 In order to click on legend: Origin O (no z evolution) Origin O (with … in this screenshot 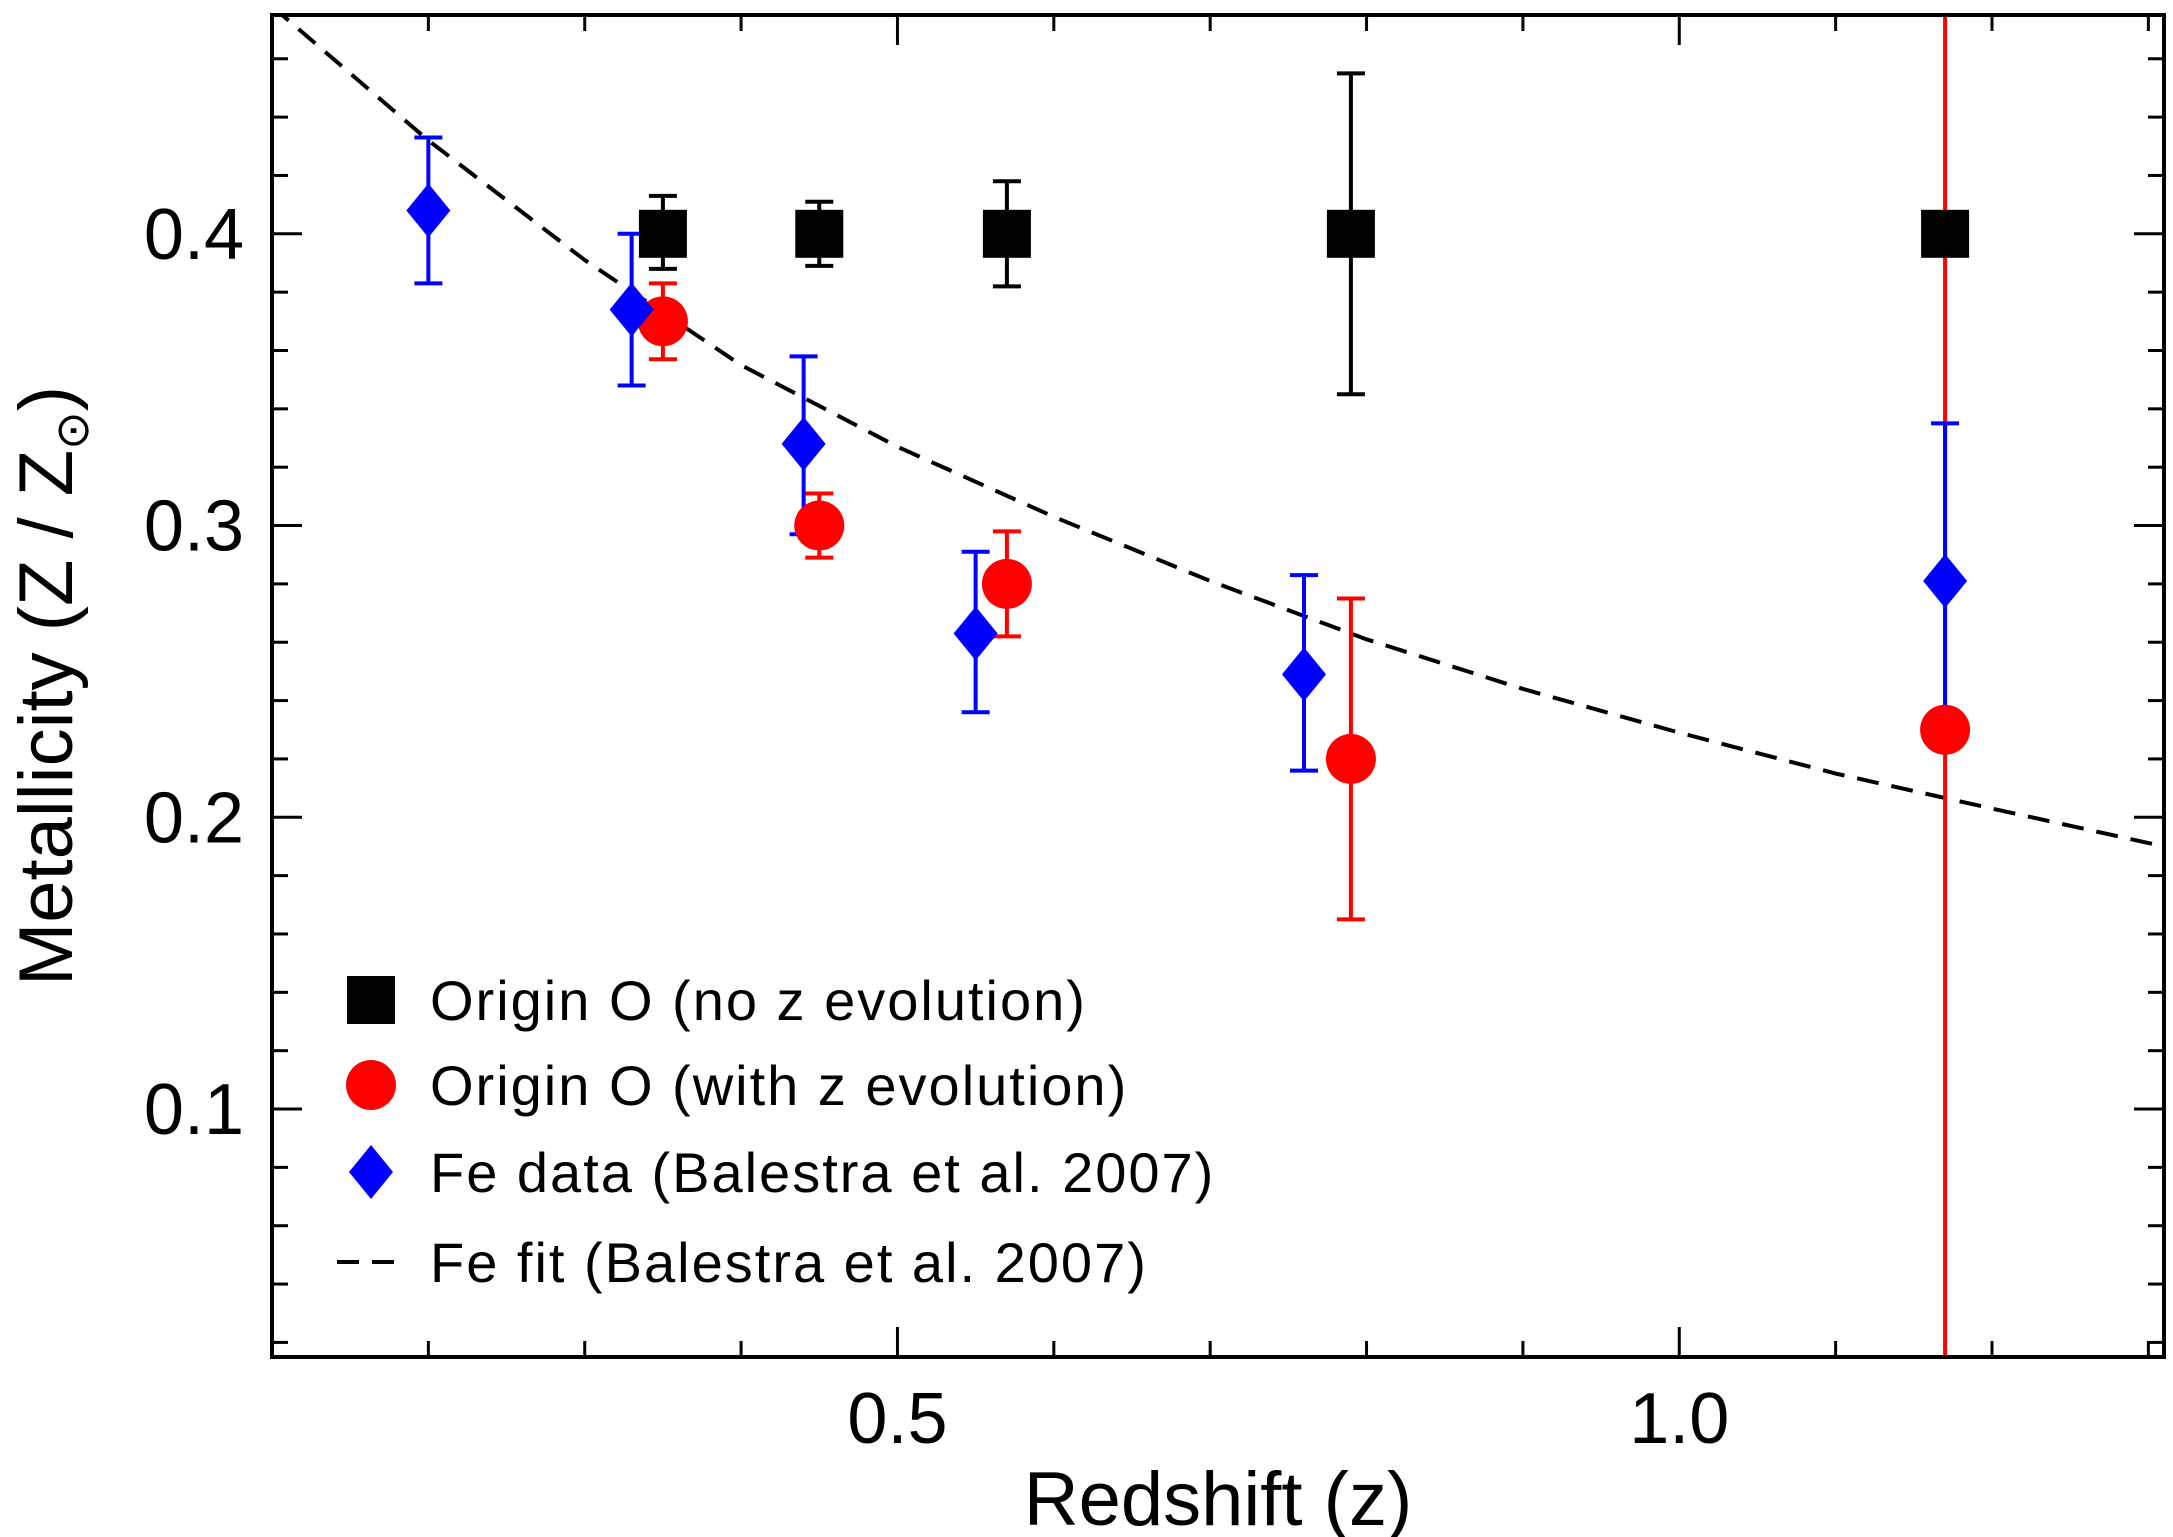, I will do `click(776, 1131)`.